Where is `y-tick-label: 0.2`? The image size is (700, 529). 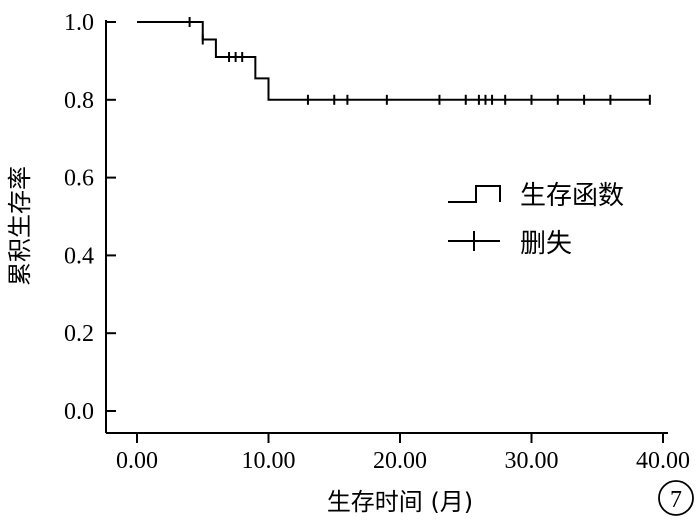 y-tick-label: 0.2 is located at coordinates (79, 334).